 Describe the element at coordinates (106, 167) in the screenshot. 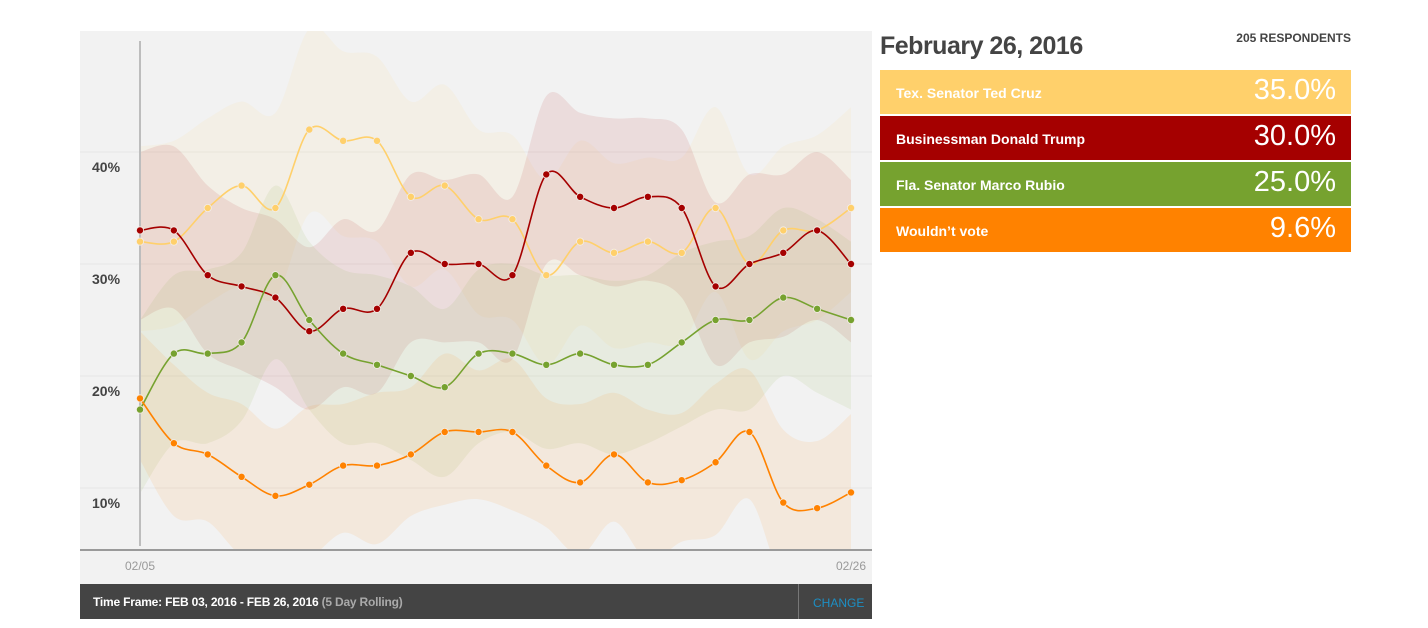

I see `y-tick-40: 40%` at that location.